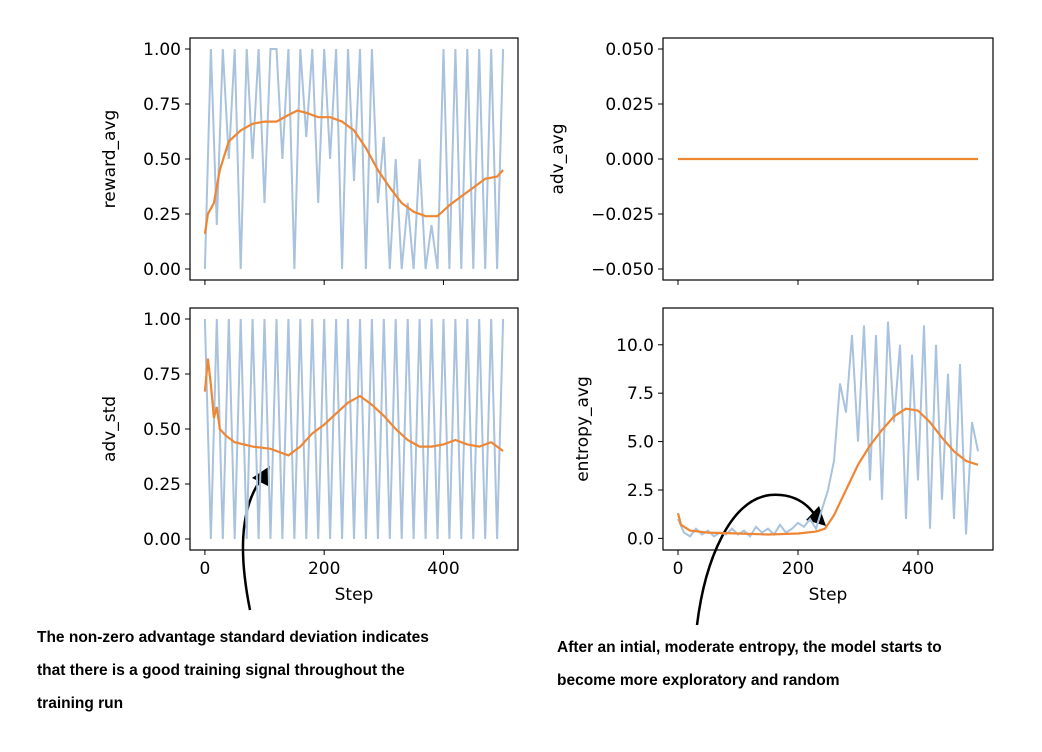 The height and width of the screenshot is (752, 1042). I want to click on y-tick-label: 2.5, so click(640, 491).